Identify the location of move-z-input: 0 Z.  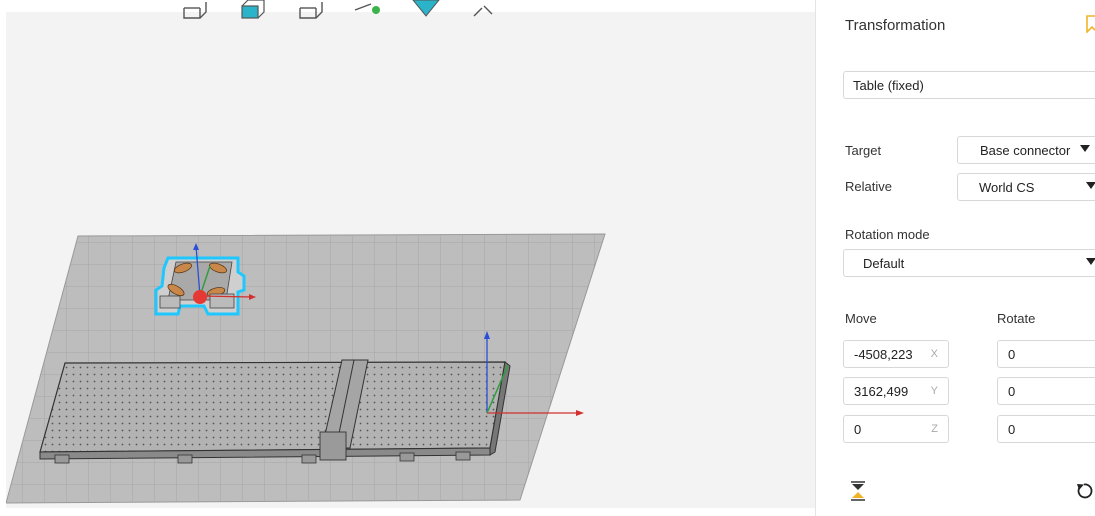
(896, 429).